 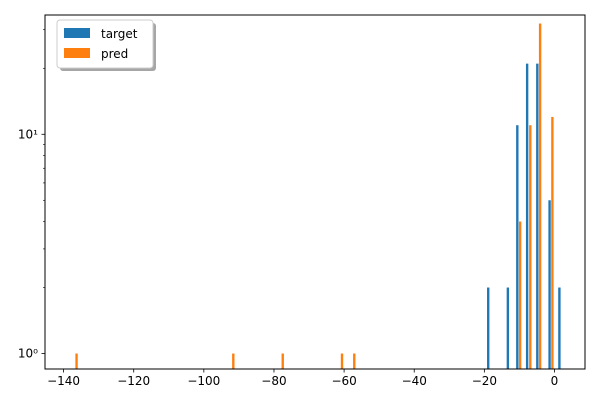 What do you see at coordinates (77, 53) in the screenshot?
I see `legend-swatch-pred` at bounding box center [77, 53].